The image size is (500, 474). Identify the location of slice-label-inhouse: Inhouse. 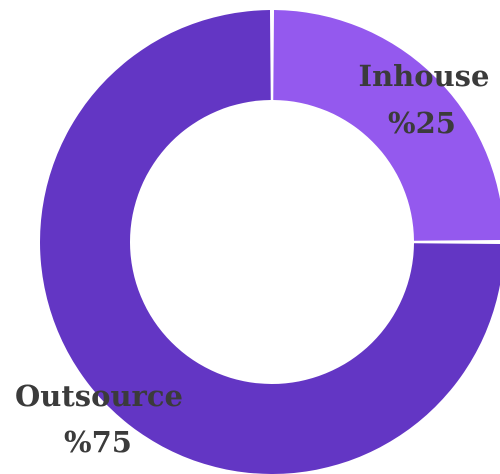
(424, 76).